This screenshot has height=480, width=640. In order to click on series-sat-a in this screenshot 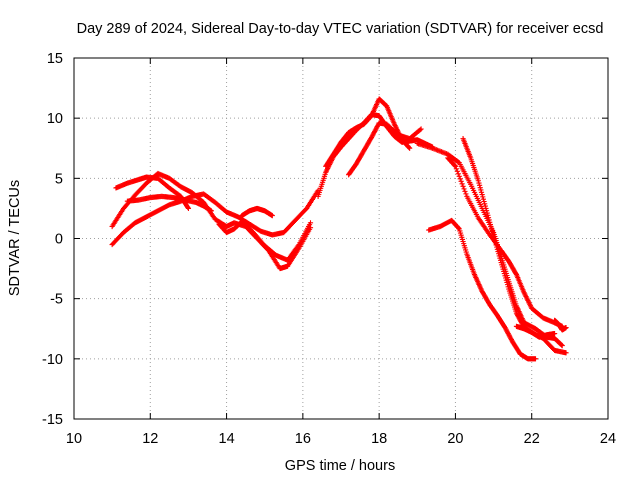, I will do `click(211, 221)`.